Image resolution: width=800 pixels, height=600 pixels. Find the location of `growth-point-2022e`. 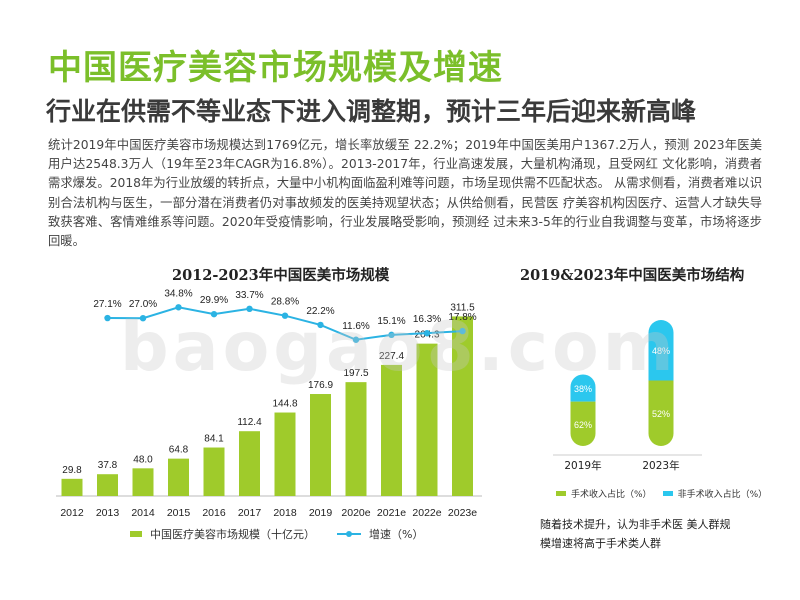

growth-point-2022e is located at coordinates (427, 333).